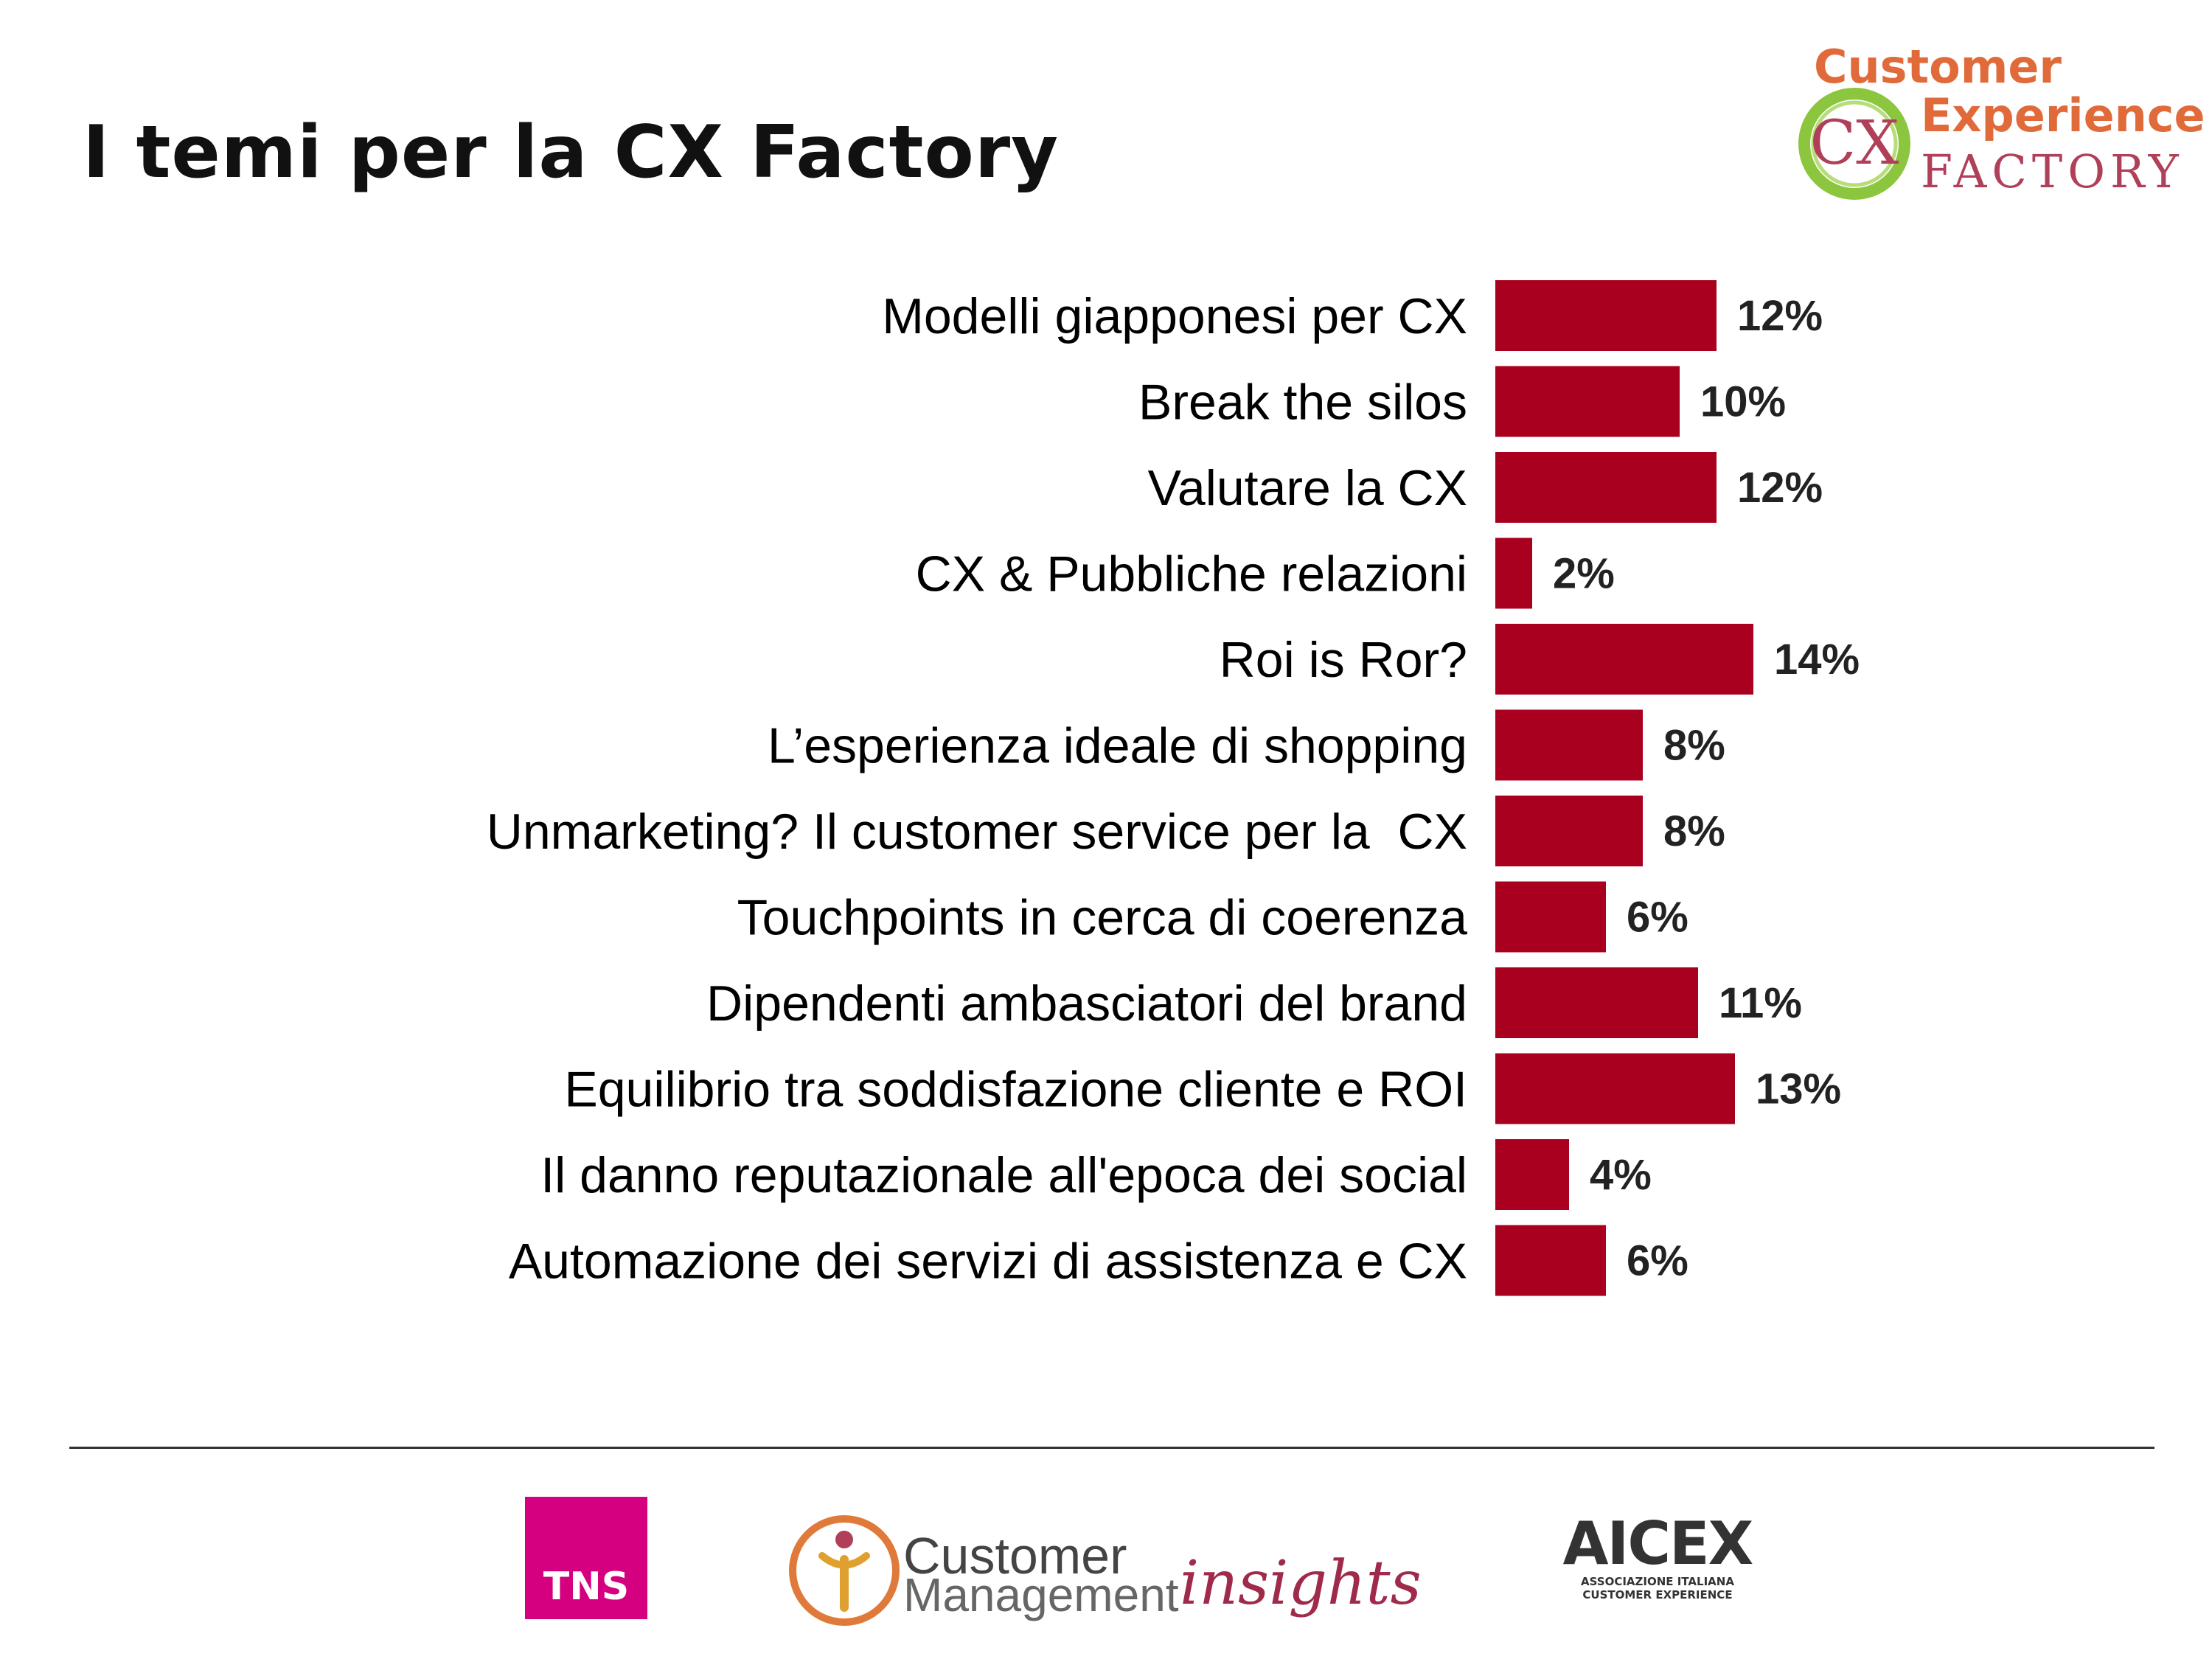 The width and height of the screenshot is (2212, 1659). I want to click on cmi-word-customer: Customer, so click(1015, 1556).